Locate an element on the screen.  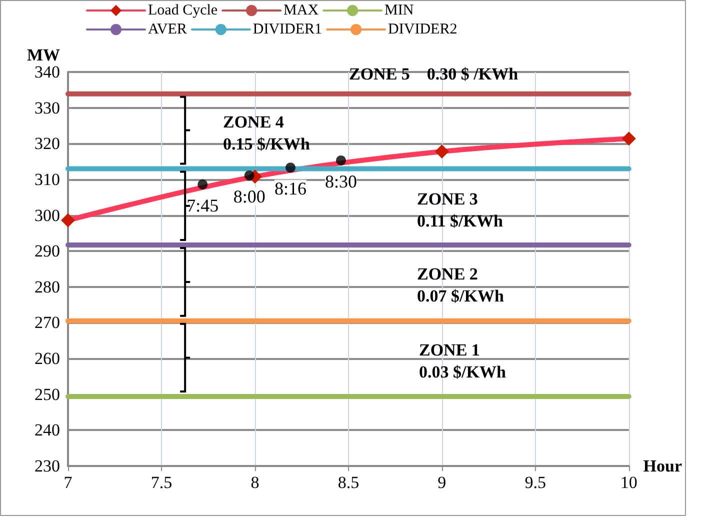
y-tick-label: 260 is located at coordinates (47, 358).